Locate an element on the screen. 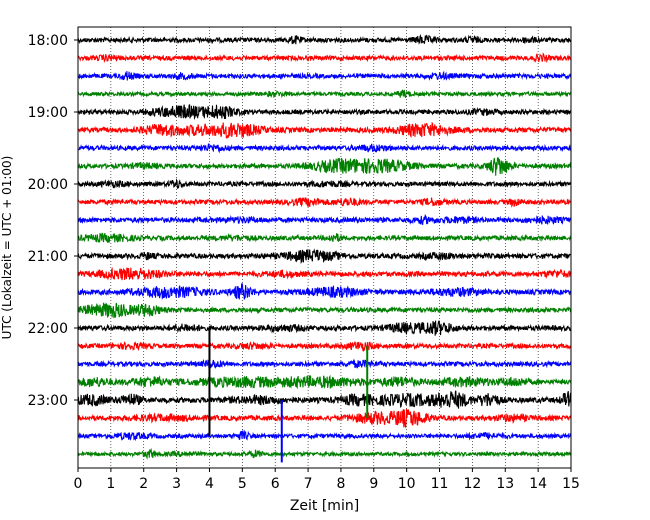 The width and height of the screenshot is (650, 520). x-tick-label-10: 10 is located at coordinates (407, 484).